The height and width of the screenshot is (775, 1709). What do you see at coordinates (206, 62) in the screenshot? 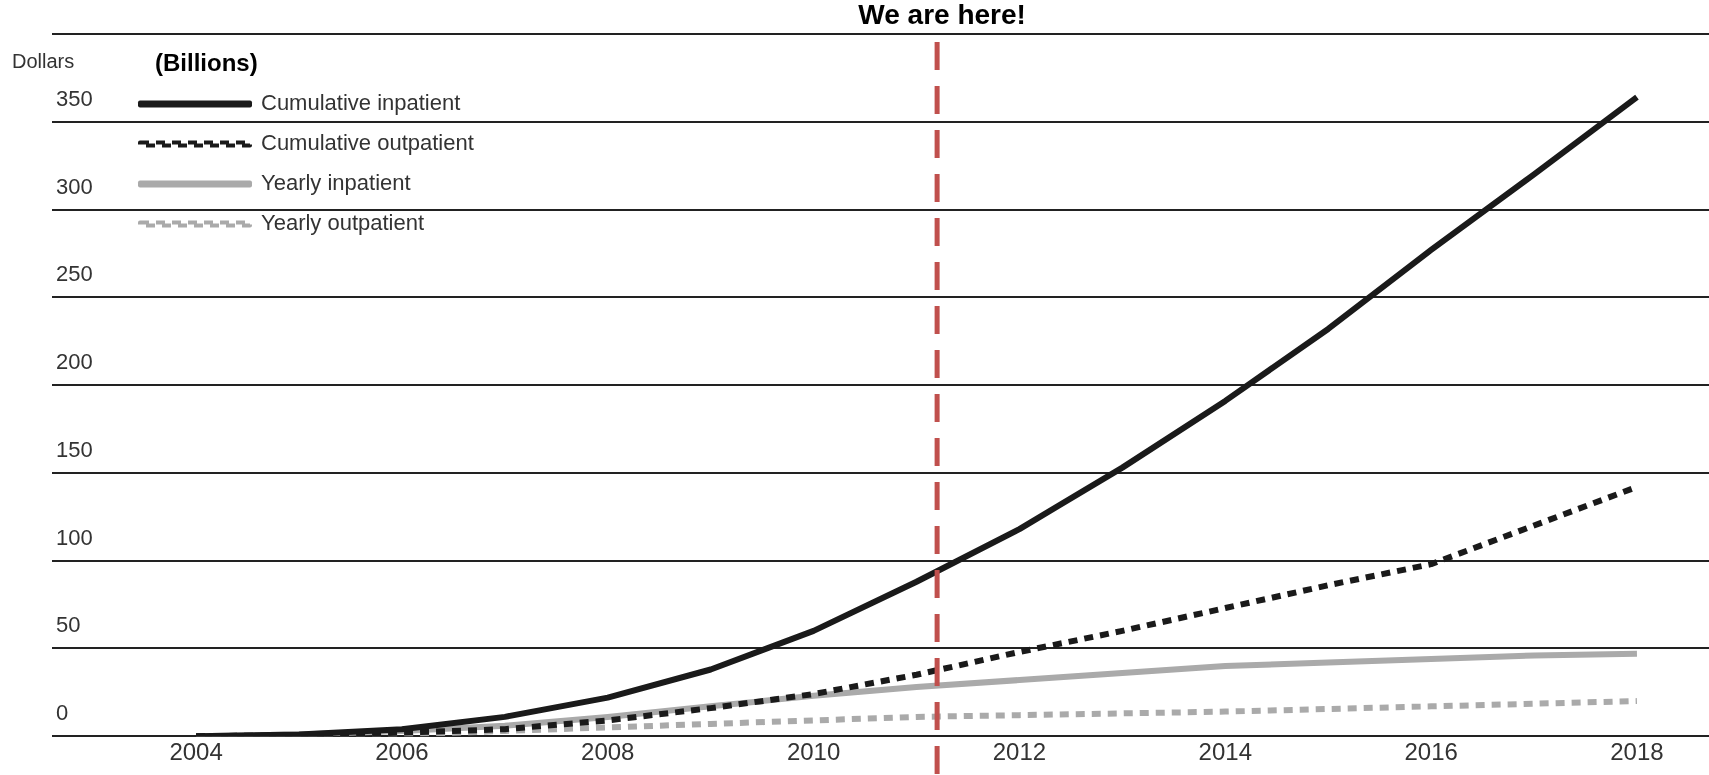
I see `annotation: (Billions)` at bounding box center [206, 62].